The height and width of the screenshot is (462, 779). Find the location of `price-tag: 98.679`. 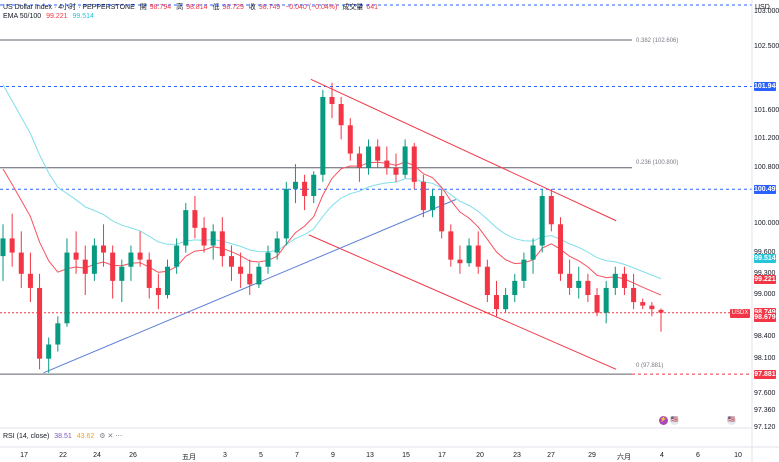

price-tag: 98.679 is located at coordinates (765, 318).